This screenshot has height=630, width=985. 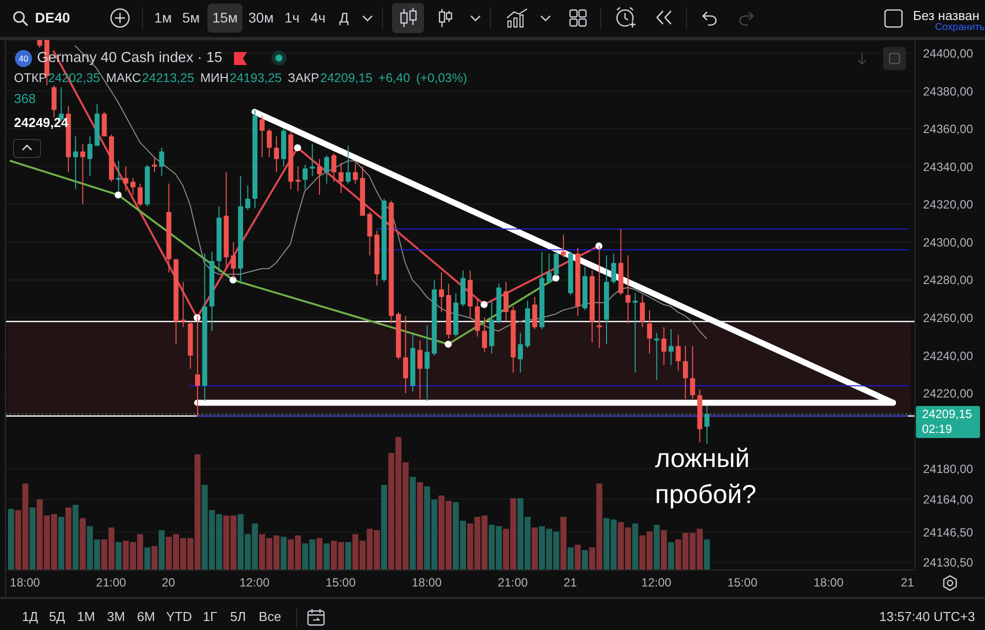 What do you see at coordinates (948, 499) in the screenshot?
I see `y-tick-label: 24164,00` at bounding box center [948, 499].